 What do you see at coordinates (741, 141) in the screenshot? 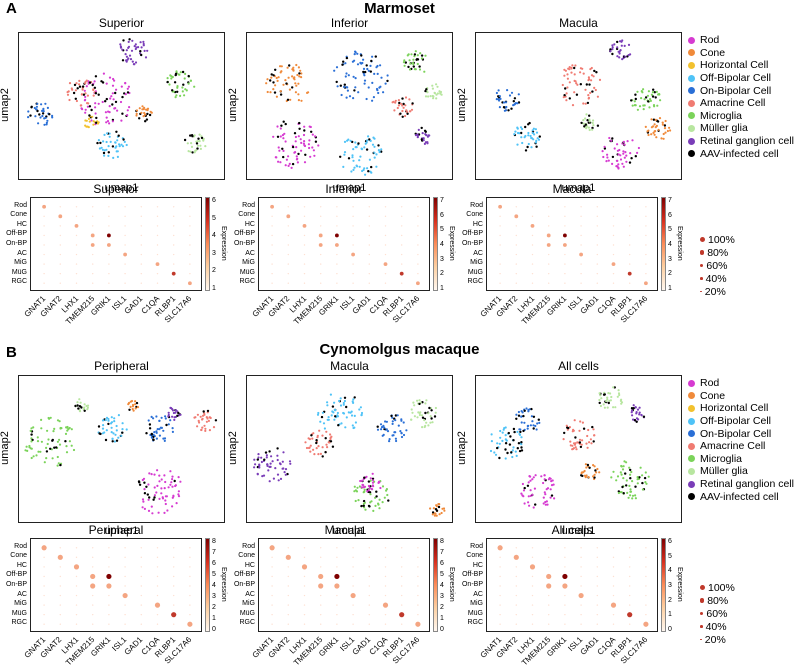
I see `legend-item-0-8: Retinal ganglion cell` at bounding box center [741, 141].